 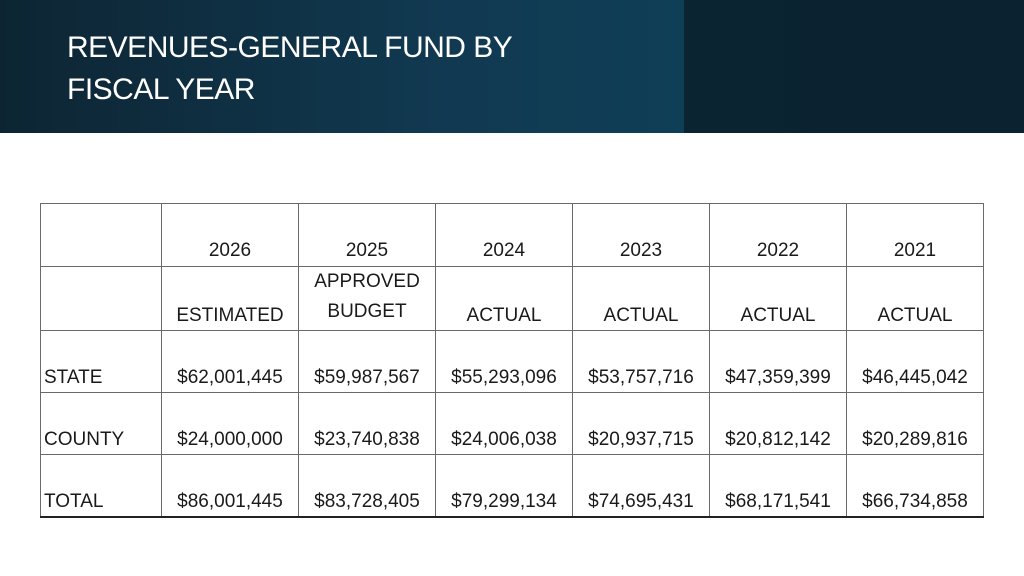 I want to click on value-cell: $79,299,134, so click(x=504, y=486).